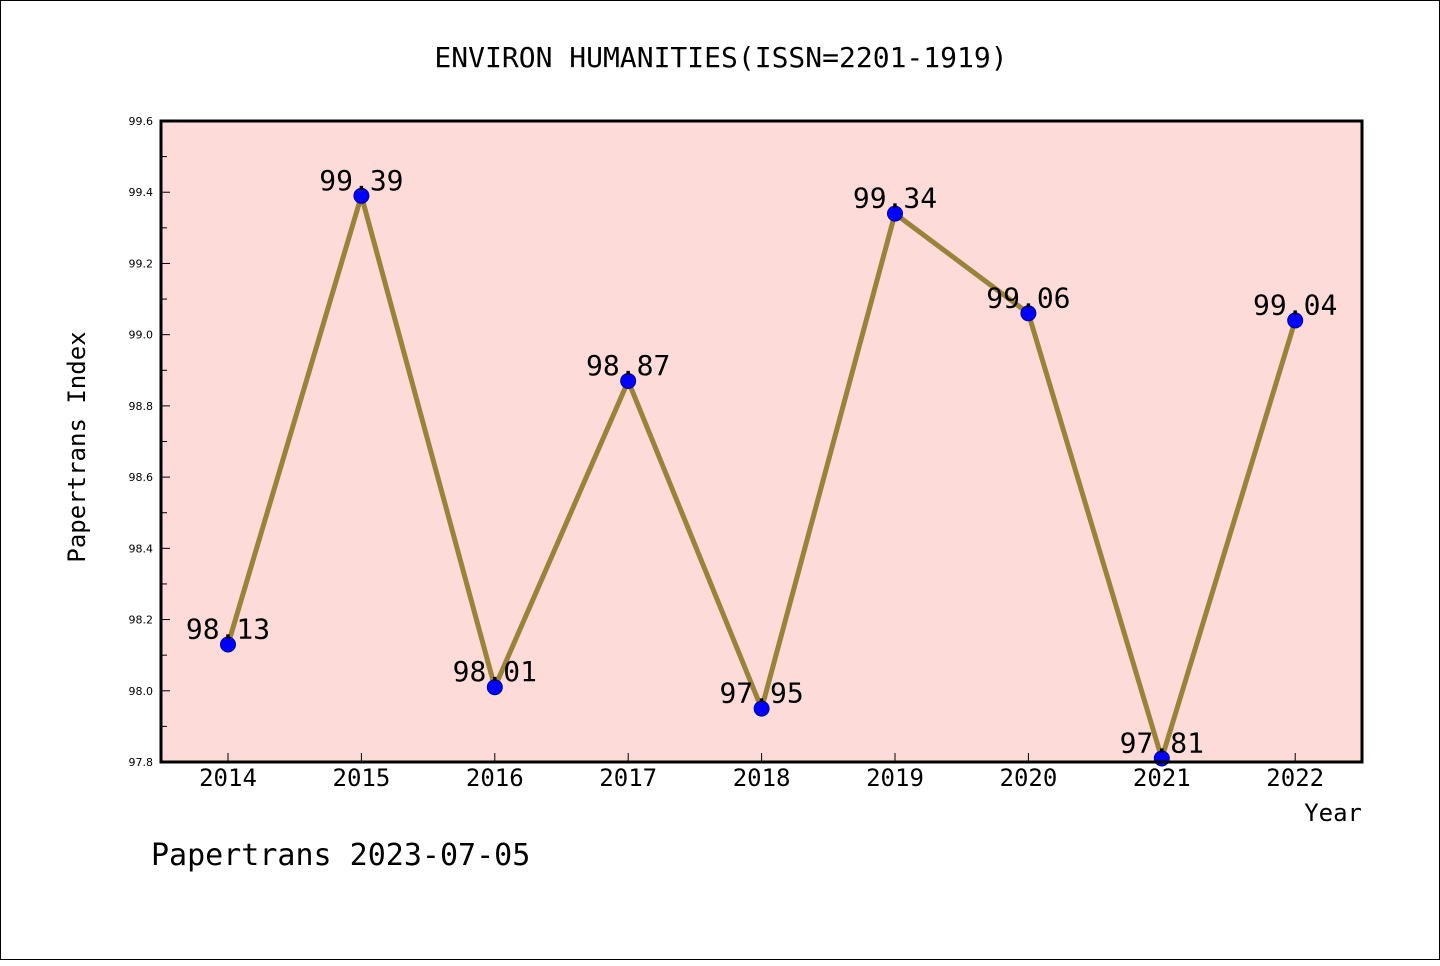  Describe the element at coordinates (495, 778) in the screenshot. I see `x-tick-label: 2016` at that location.